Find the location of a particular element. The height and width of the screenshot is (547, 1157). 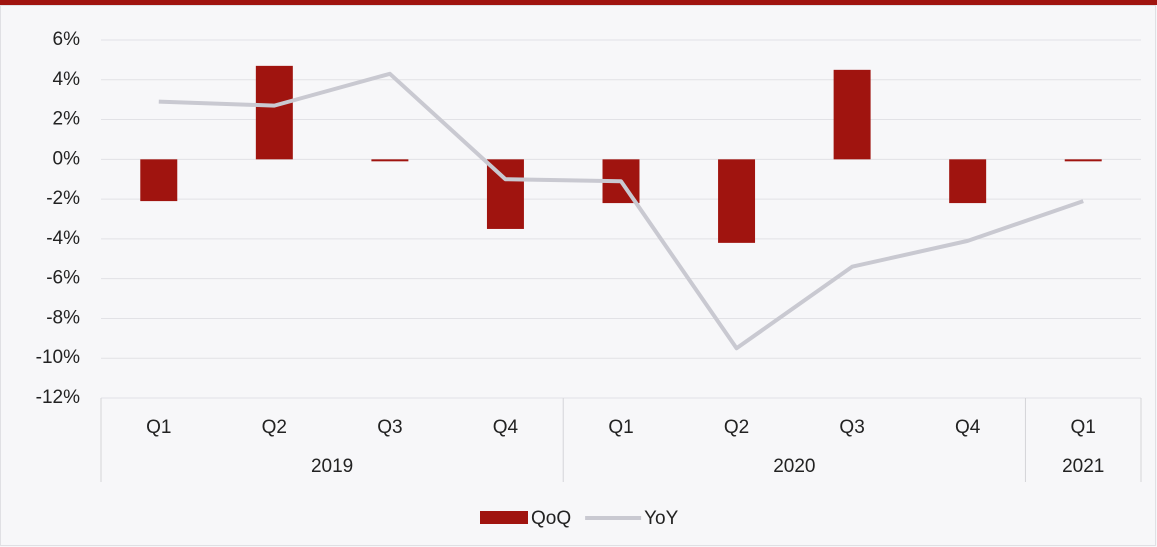

y-tick-label: -12% is located at coordinates (58, 397).